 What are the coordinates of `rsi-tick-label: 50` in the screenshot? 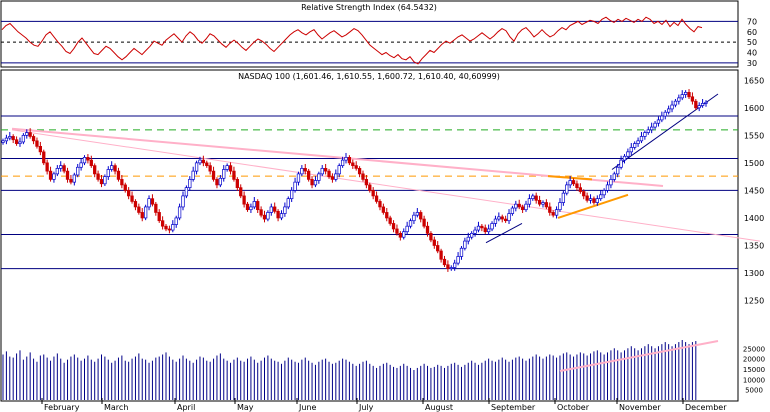 It's located at (752, 42).